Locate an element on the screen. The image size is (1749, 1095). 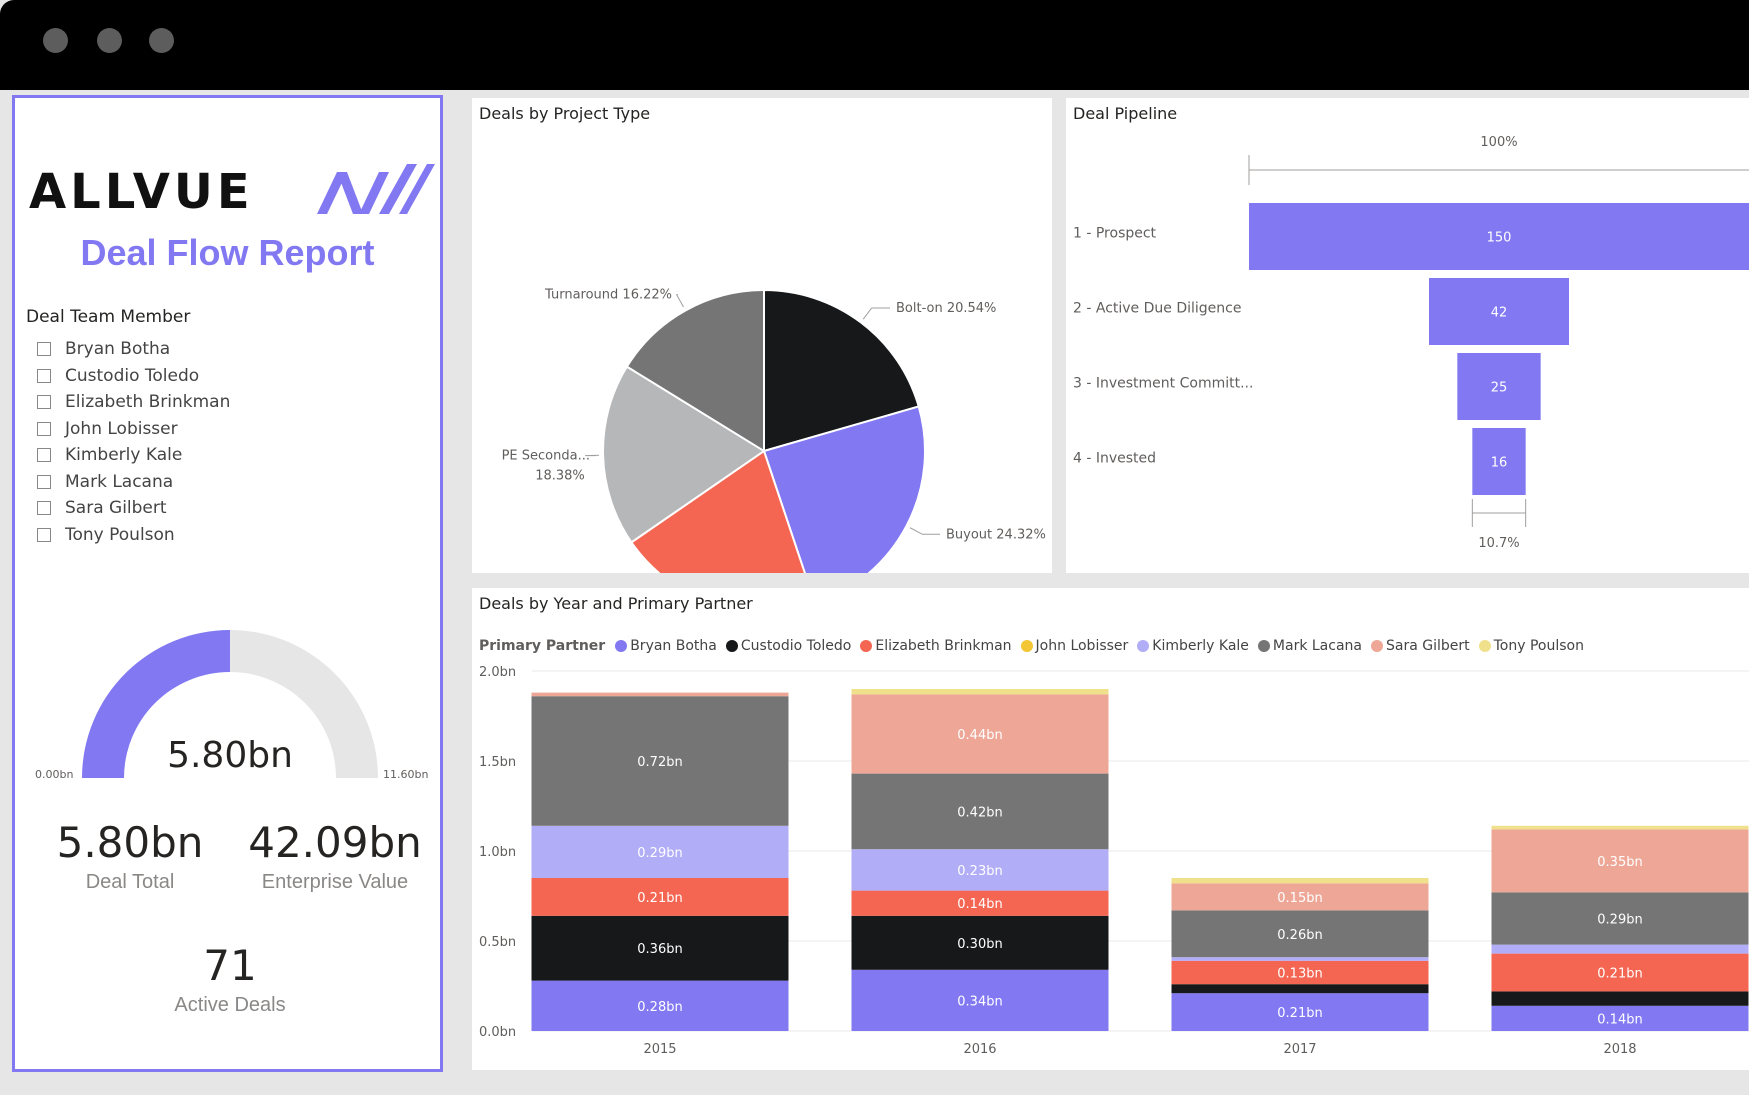
kpi-enterprise-value: 42.09bn Enterprise Value is located at coordinates (335, 856).